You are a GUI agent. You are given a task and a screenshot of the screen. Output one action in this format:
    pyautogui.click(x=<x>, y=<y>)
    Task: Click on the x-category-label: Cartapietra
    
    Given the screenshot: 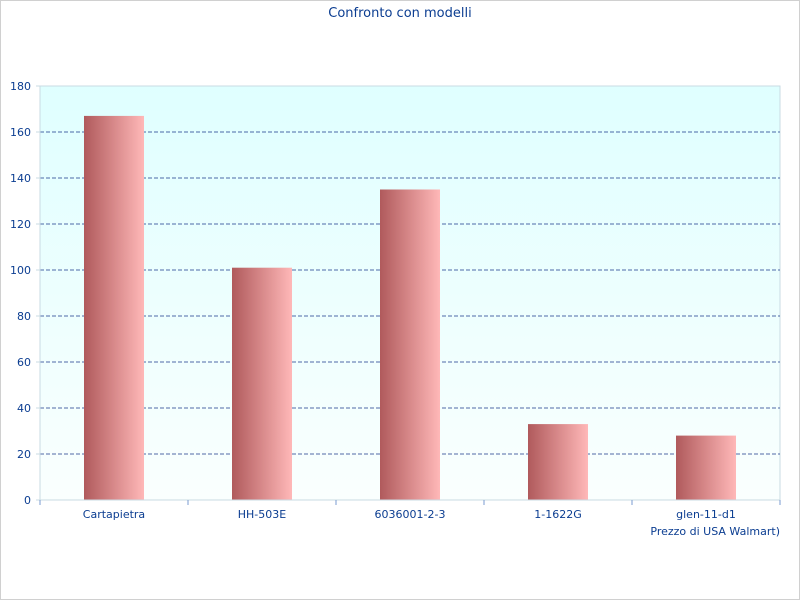 What is the action you would take?
    pyautogui.click(x=114, y=514)
    